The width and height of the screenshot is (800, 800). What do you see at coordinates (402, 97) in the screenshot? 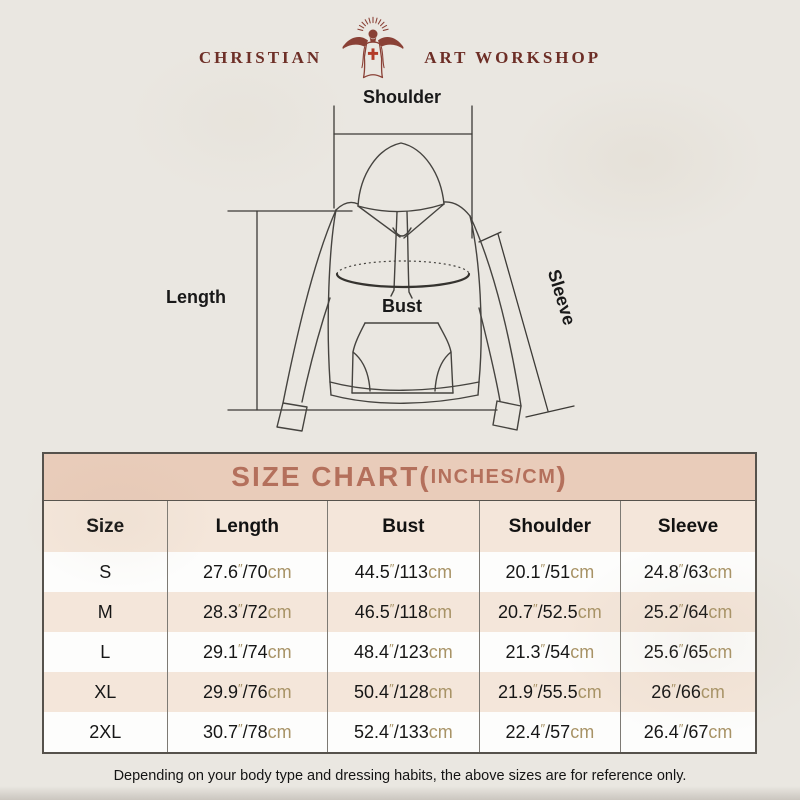
I see `shoulder-label: Shoulder` at bounding box center [402, 97].